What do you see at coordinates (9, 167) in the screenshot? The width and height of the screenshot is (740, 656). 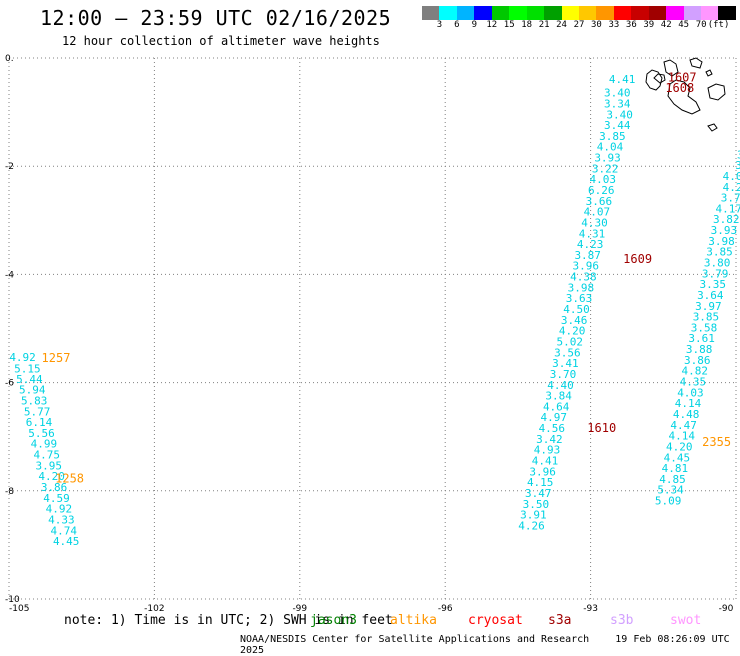 I see `lat-tick-label: -2` at bounding box center [9, 167].